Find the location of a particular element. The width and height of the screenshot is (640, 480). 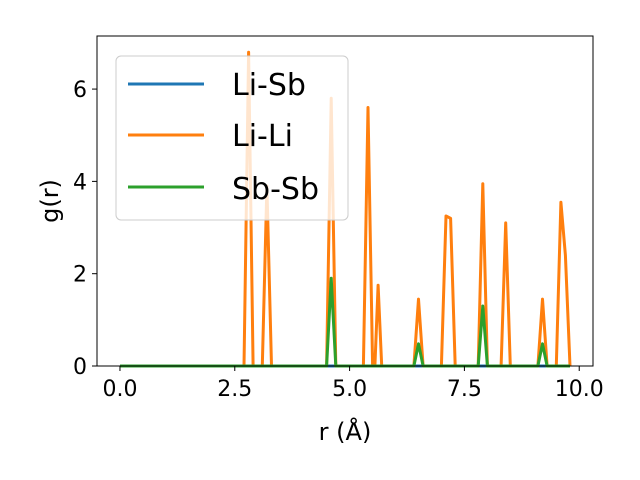

x-tick-label: 7.5 is located at coordinates (464, 389).